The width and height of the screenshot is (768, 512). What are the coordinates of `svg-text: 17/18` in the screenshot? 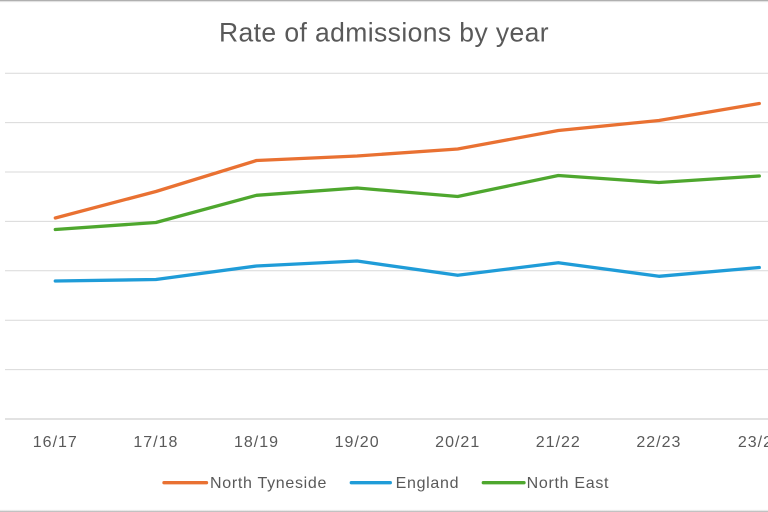 It's located at (155, 442).